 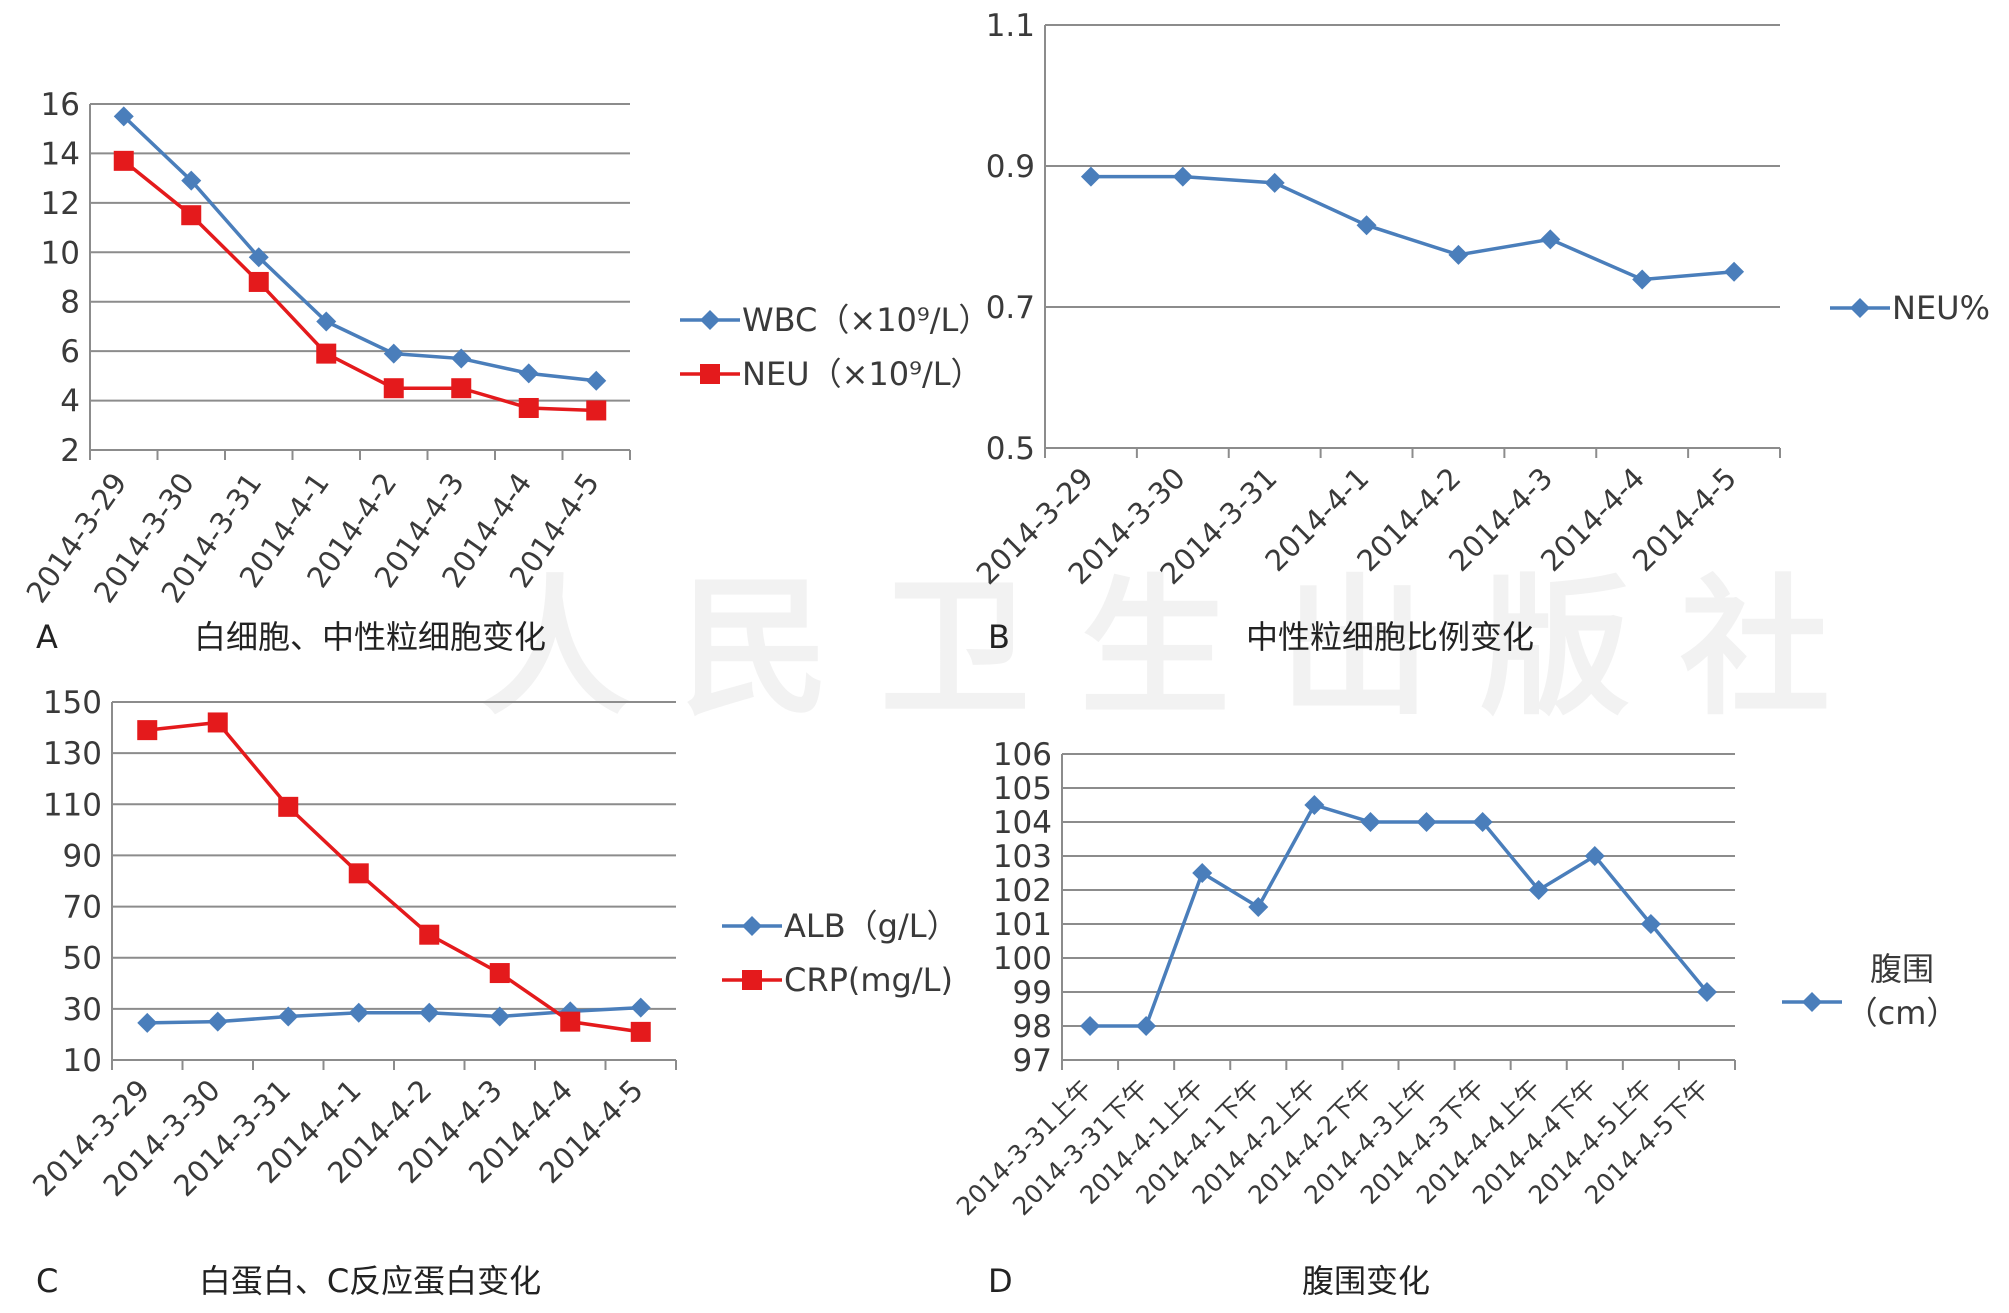 I want to click on y-tick-label: 14, so click(x=60, y=154).